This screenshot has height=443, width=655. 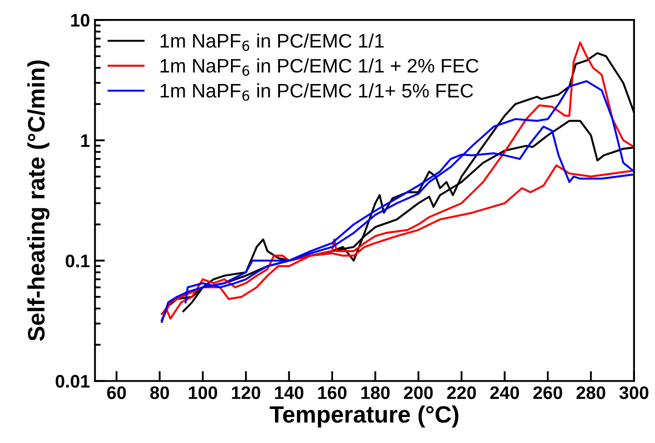 What do you see at coordinates (364, 416) in the screenshot?
I see `x-axis-title: Temperature (°C)` at bounding box center [364, 416].